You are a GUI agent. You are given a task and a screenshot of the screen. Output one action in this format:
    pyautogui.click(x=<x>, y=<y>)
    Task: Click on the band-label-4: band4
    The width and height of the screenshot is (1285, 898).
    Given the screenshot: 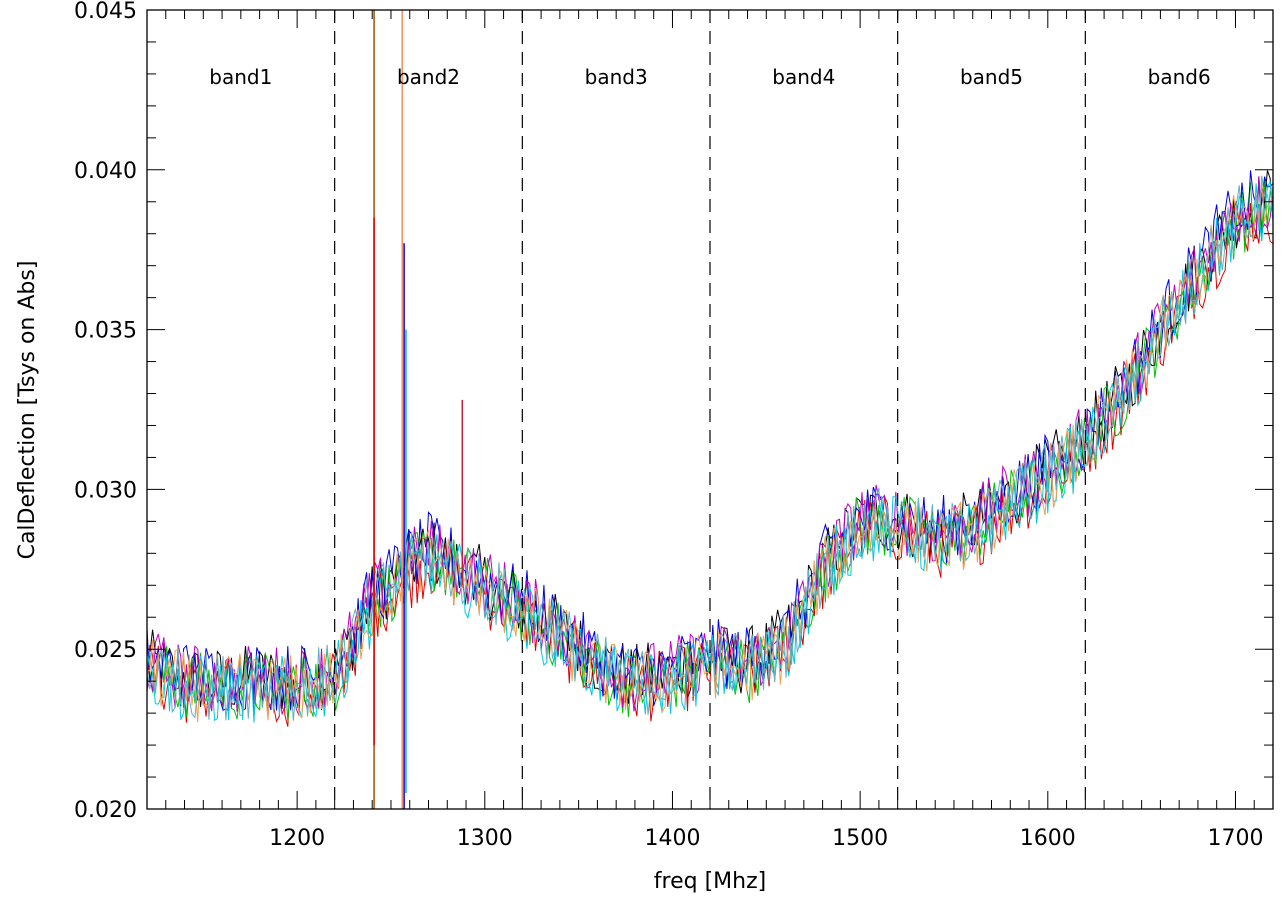 What is the action you would take?
    pyautogui.click(x=803, y=77)
    